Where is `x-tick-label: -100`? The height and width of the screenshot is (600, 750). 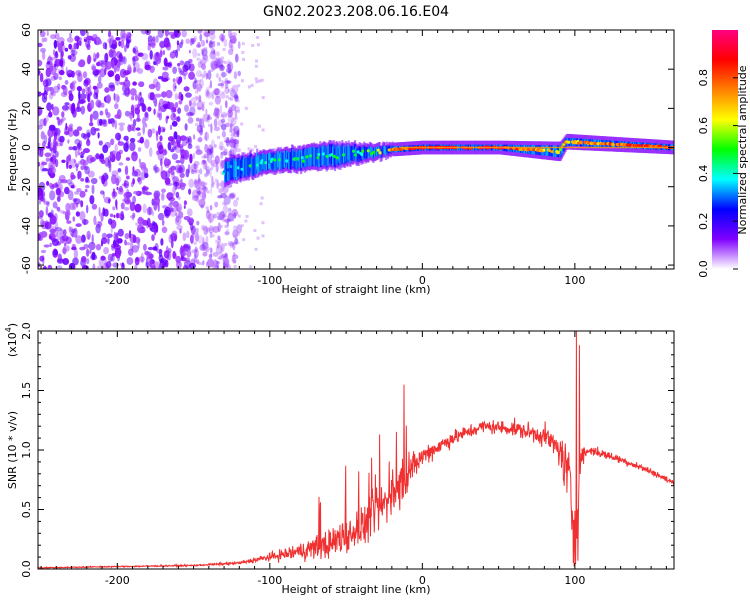 x-tick-label: -100 is located at coordinates (269, 280).